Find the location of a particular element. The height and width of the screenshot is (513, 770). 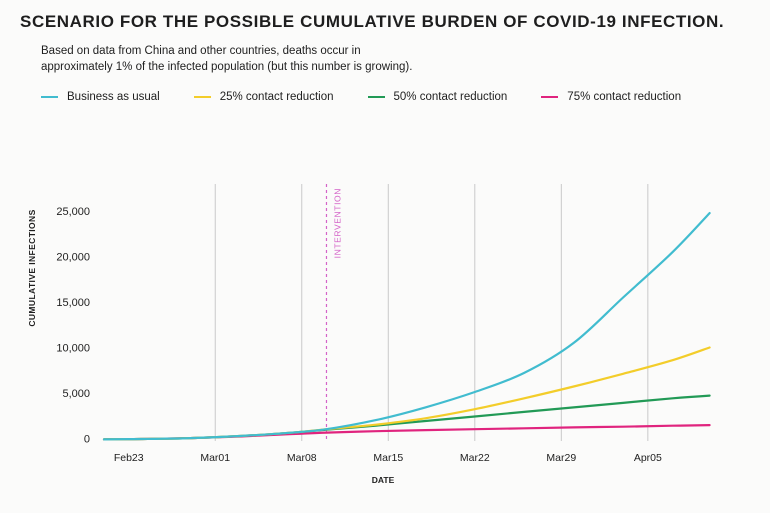

legend-label: 50% contact reduction is located at coordinates (450, 97).